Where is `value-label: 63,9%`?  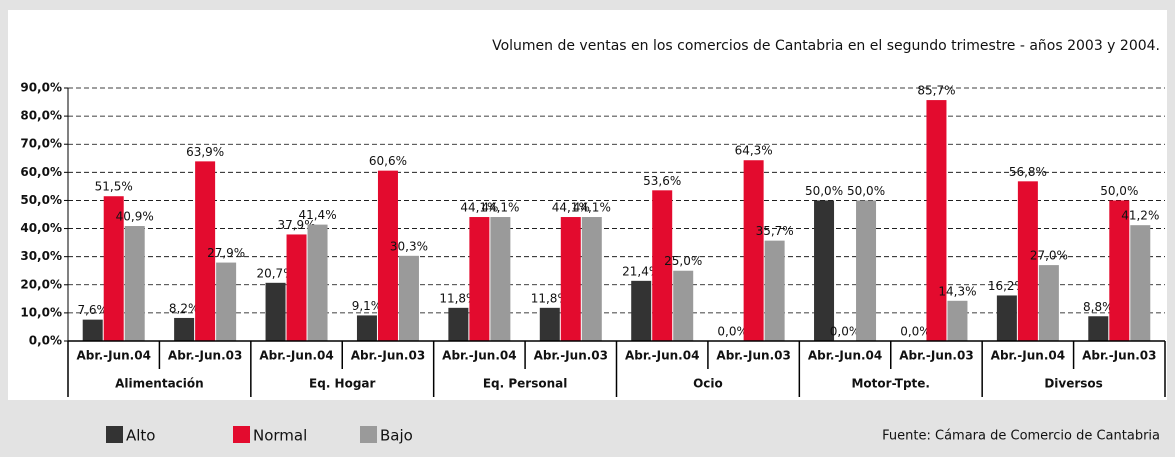 value-label: 63,9% is located at coordinates (205, 152).